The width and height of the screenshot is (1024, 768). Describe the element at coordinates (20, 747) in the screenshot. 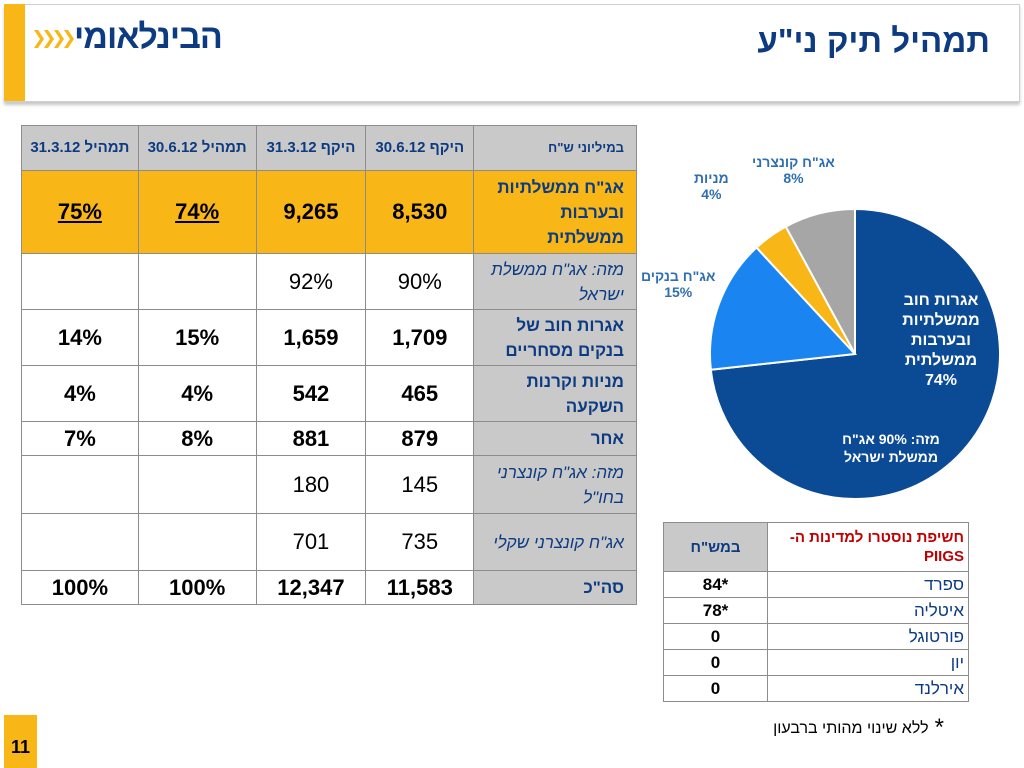

I see `page-number: 11` at that location.